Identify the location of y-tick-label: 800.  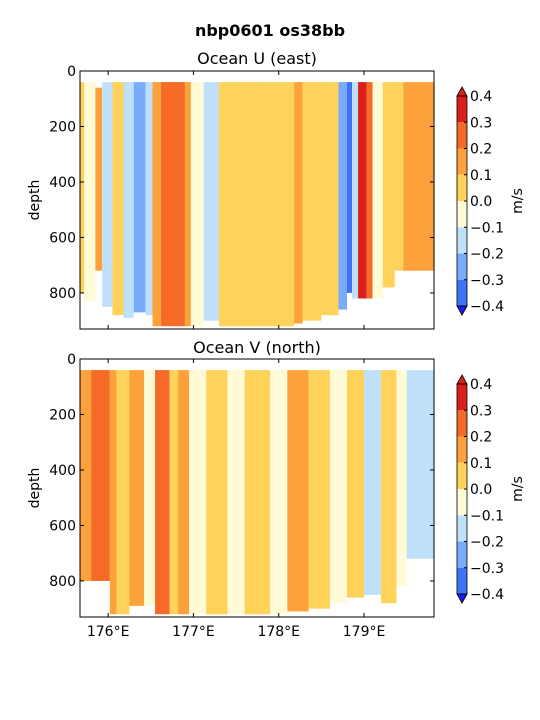
(62, 294).